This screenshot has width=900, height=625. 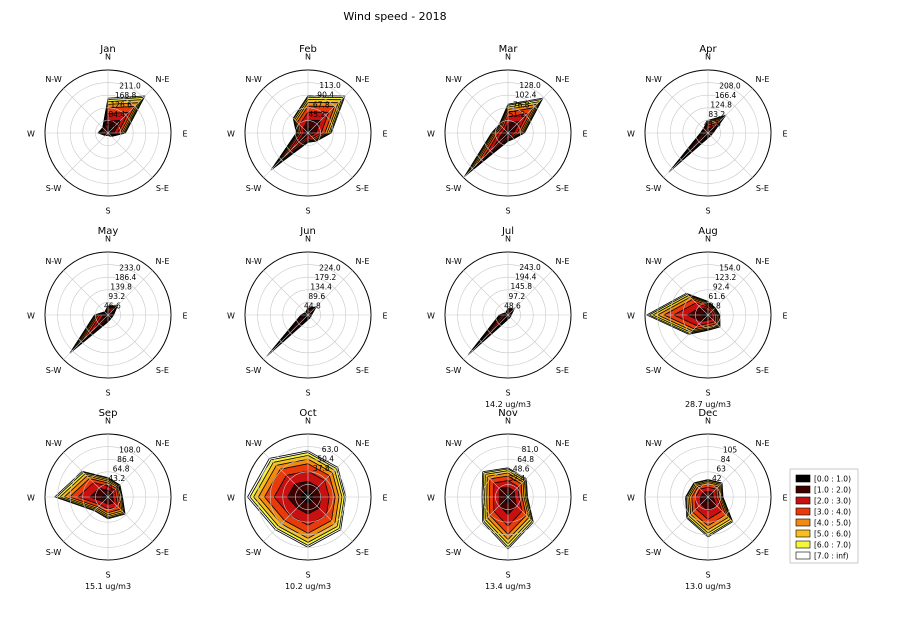 I want to click on panel-title: May, so click(x=108, y=231).